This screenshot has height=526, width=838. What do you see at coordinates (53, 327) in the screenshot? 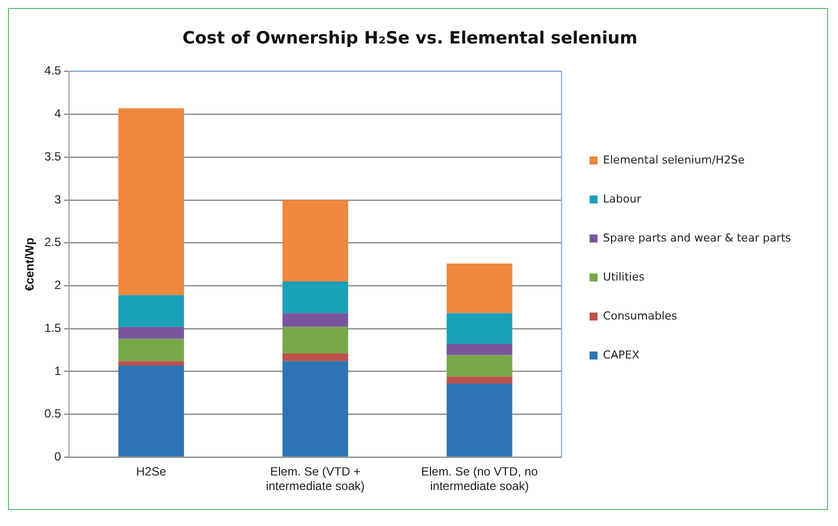
I see `y-tick-label: 1.5` at bounding box center [53, 327].